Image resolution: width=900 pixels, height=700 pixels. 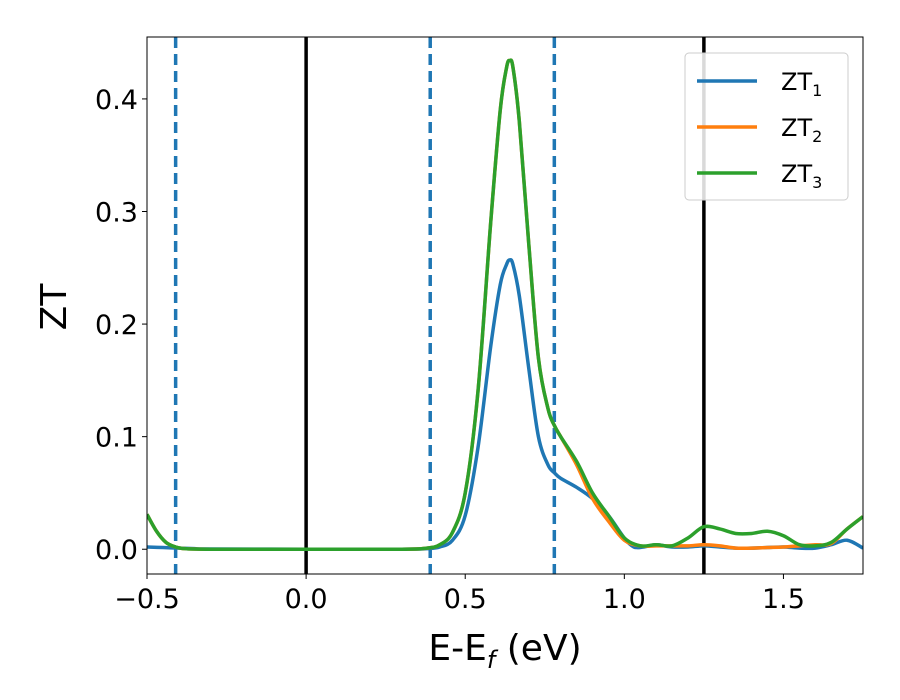 What do you see at coordinates (116, 212) in the screenshot?
I see `y-tick-label-3: 0.3` at bounding box center [116, 212].